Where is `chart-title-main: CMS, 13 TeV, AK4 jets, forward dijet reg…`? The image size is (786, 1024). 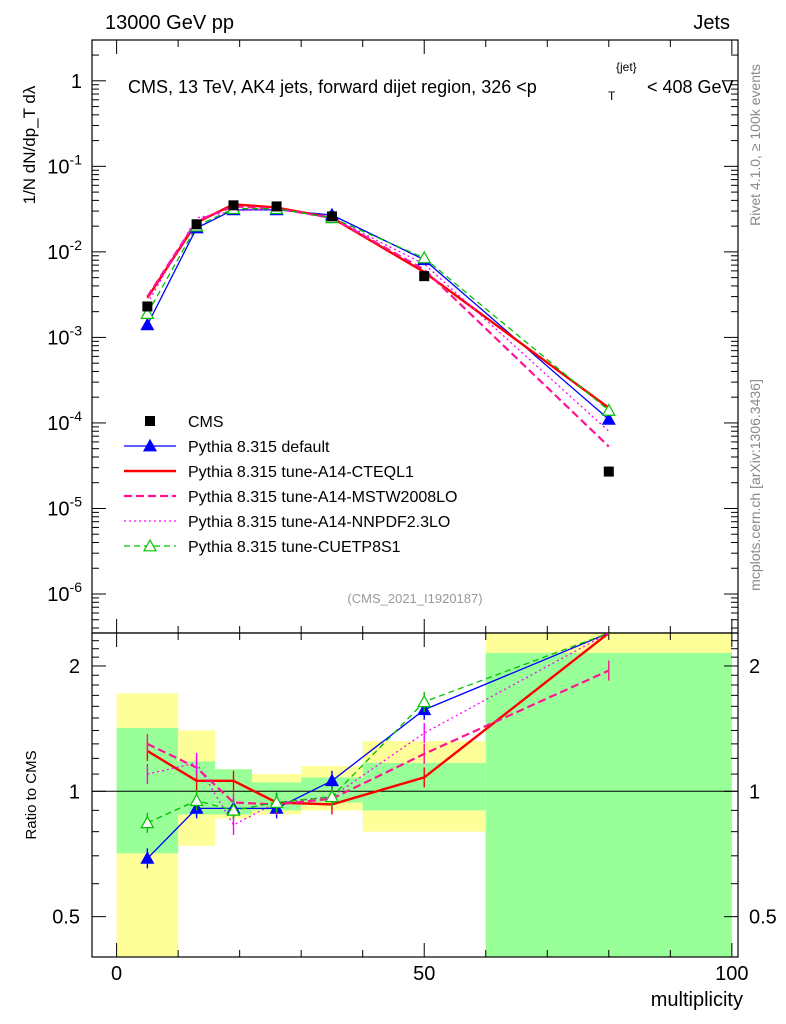
chart-title-main: CMS, 13 TeV, AK4 jets, forward dijet reg… is located at coordinates (332, 87).